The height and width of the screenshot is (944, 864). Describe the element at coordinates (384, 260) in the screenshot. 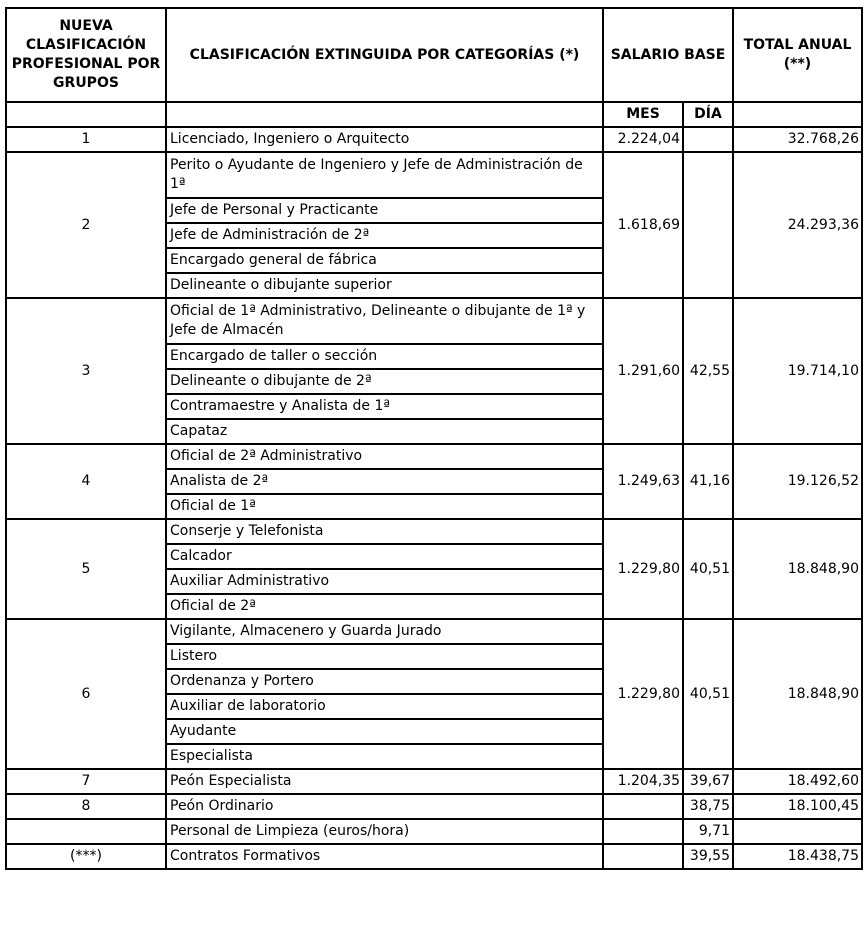

I see `category-cell: Encargado general de fábrica` at that location.